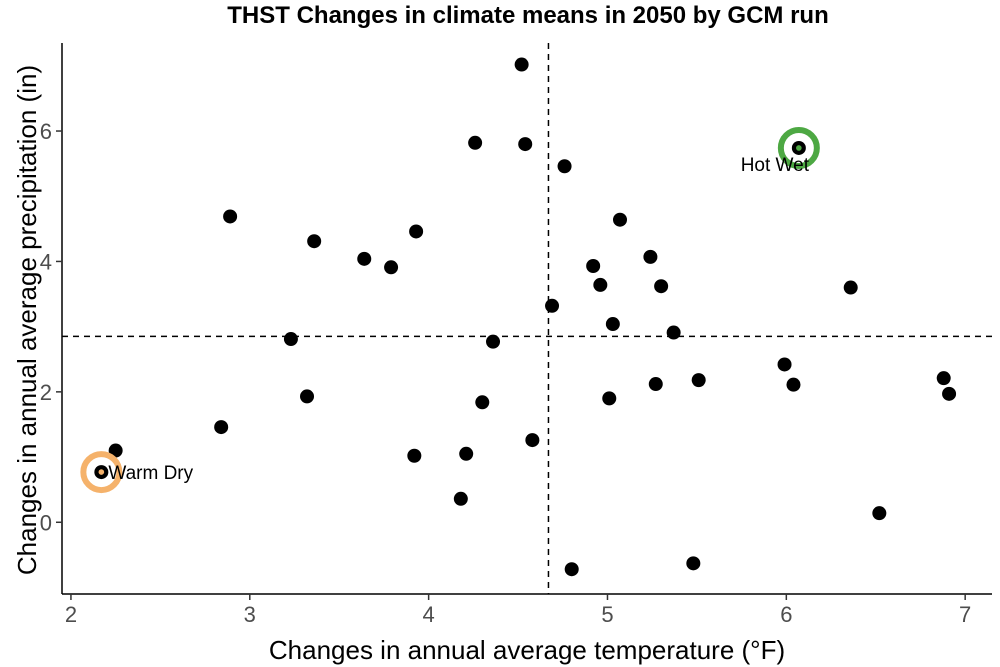  What do you see at coordinates (607, 614) in the screenshot?
I see `x-tick-label: 5` at bounding box center [607, 614].